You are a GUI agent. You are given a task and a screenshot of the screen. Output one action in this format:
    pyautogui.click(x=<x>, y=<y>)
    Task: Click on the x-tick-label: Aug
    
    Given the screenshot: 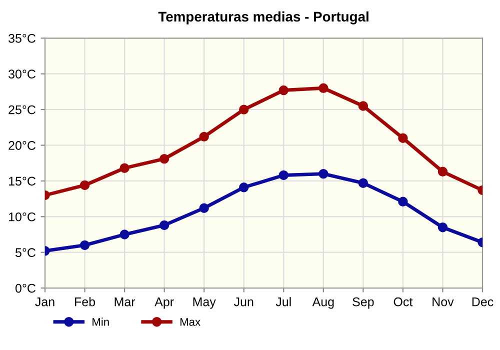 What is the action you would take?
    pyautogui.click(x=323, y=303)
    